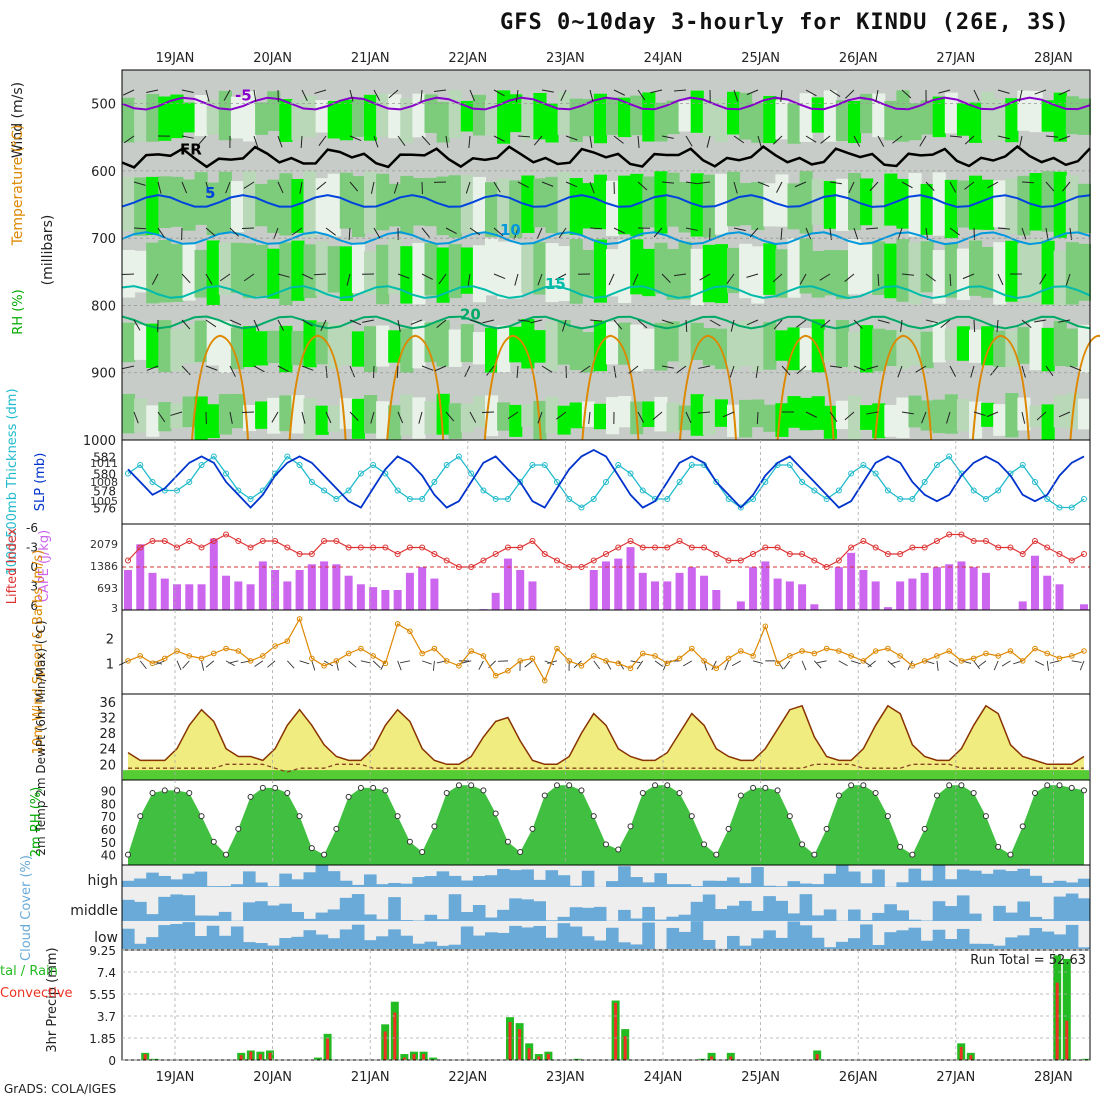 This screenshot has height=1100, width=1100. What do you see at coordinates (104, 482) in the screenshot?
I see `slp-tick: 1008` at bounding box center [104, 482].